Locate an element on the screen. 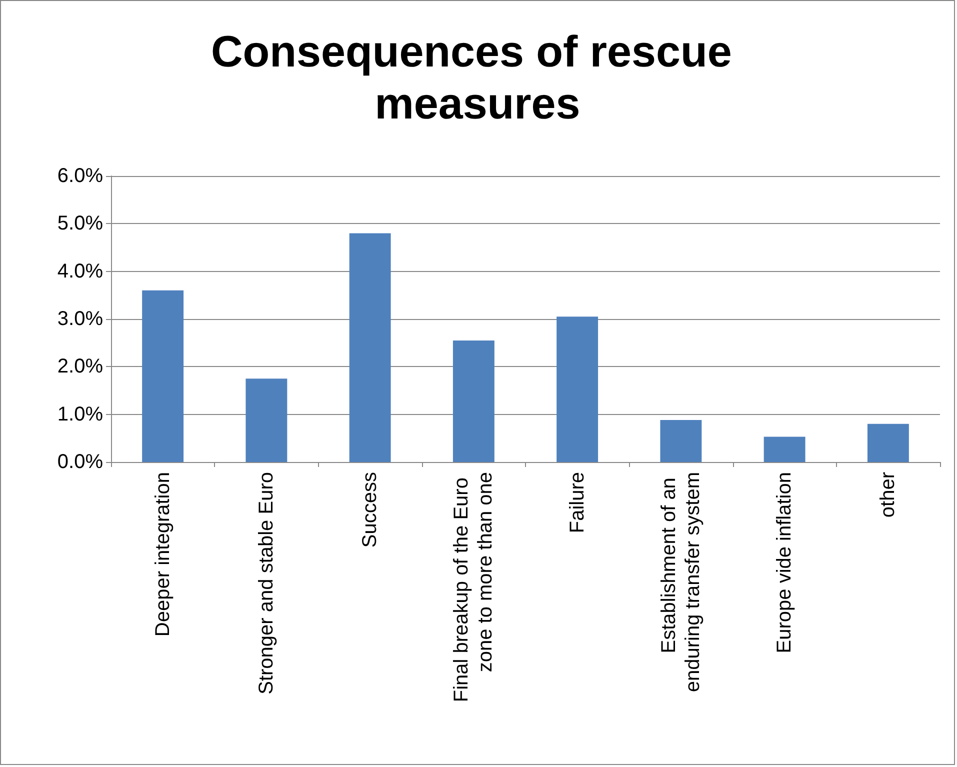 This screenshot has height=767, width=957. x-tick-label: Europe vide inflation is located at coordinates (785, 563).